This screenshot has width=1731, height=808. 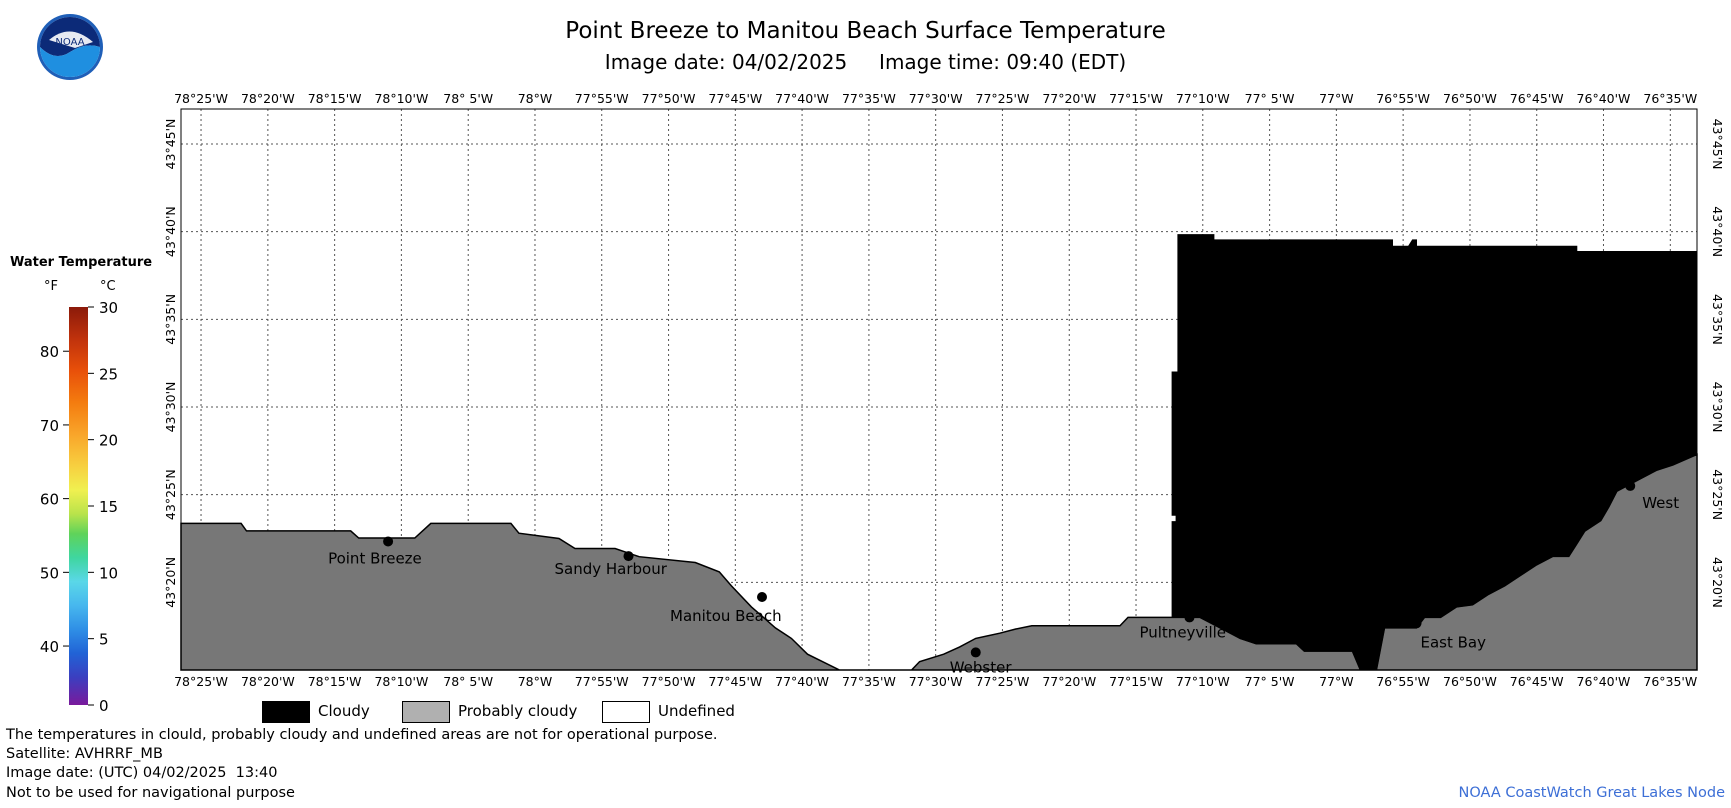 What do you see at coordinates (49, 500) in the screenshot?
I see `fahrenheit-tick-label: 60` at bounding box center [49, 500].